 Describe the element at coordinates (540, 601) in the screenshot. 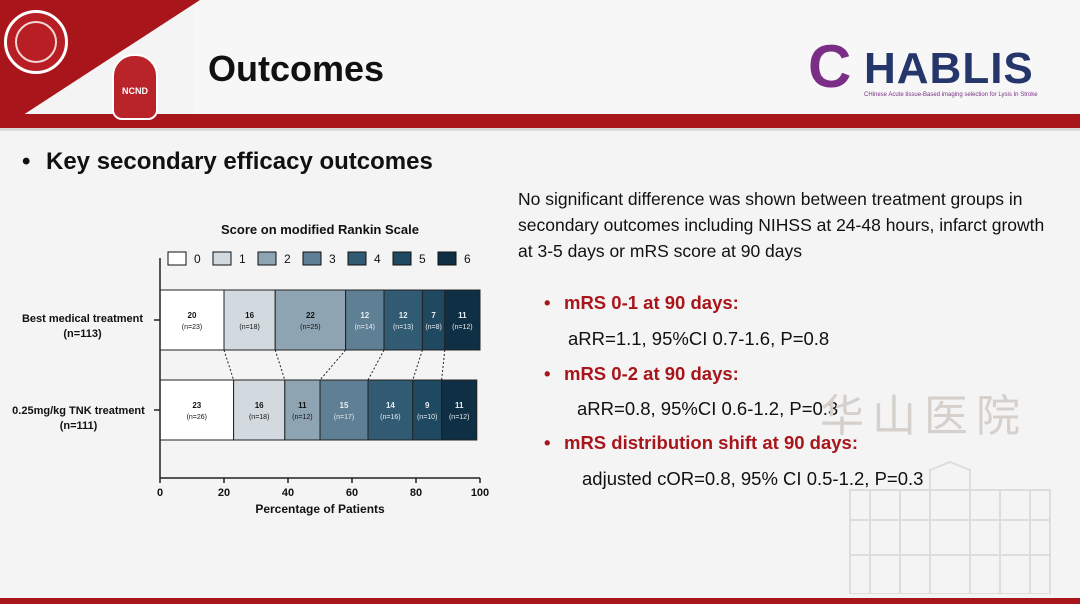

I see `footer-band` at that location.